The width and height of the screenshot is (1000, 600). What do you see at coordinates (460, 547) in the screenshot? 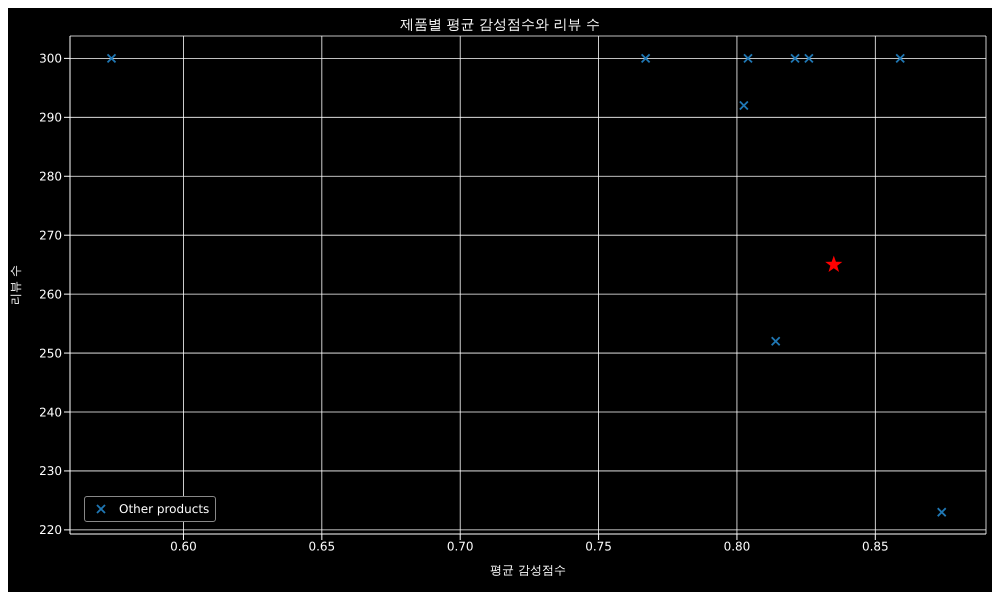
I see `x-tick-label: 0.70` at bounding box center [460, 547].